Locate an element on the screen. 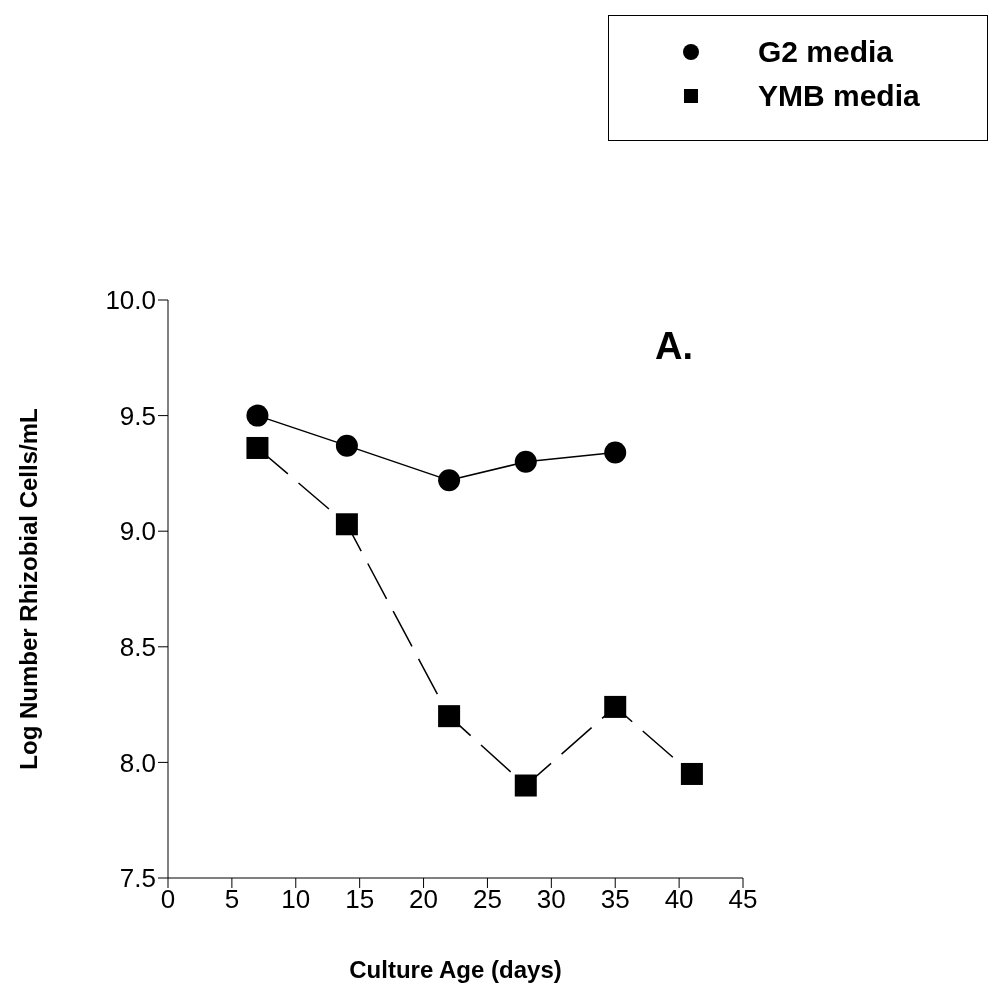 Image resolution: width=994 pixels, height=1005 pixels. annotation: A. is located at coordinates (674, 346).